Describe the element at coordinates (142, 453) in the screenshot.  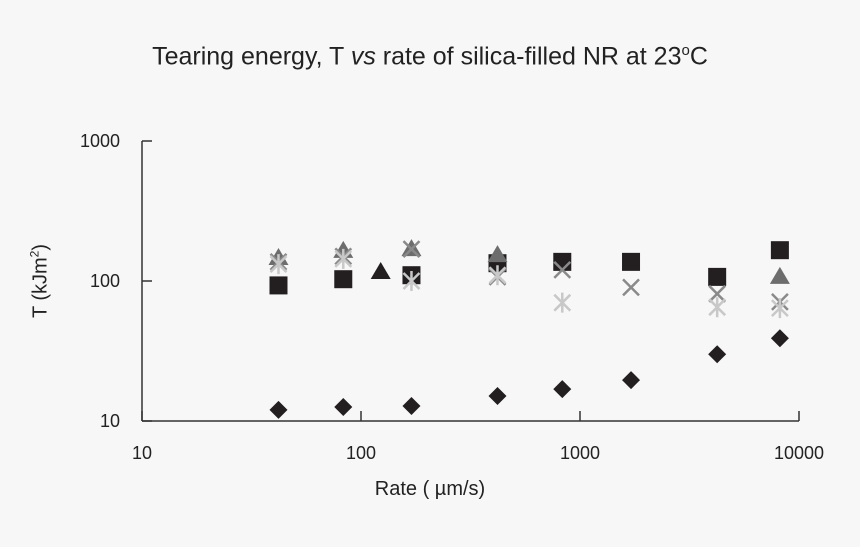
I see `x-tick-label: 10` at that location.